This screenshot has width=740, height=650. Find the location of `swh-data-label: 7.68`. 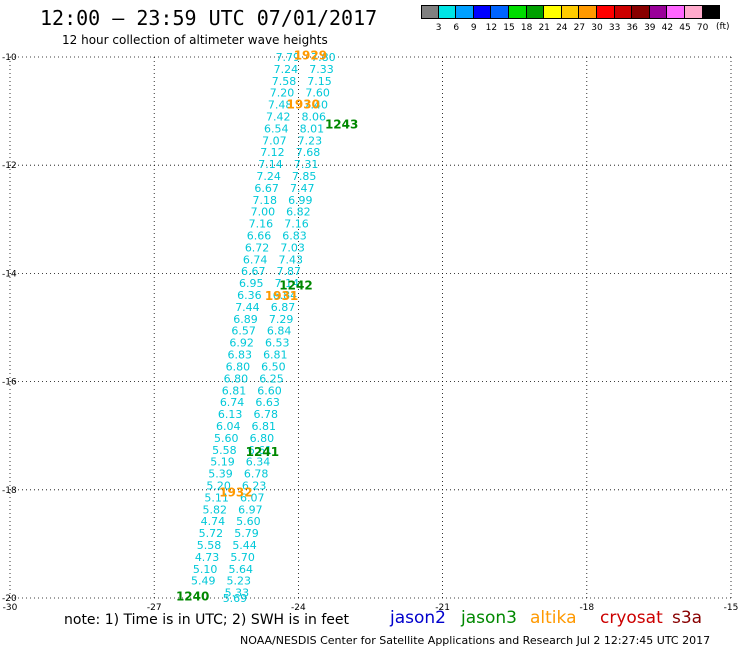

swh-data-label: 7.68 is located at coordinates (308, 152).